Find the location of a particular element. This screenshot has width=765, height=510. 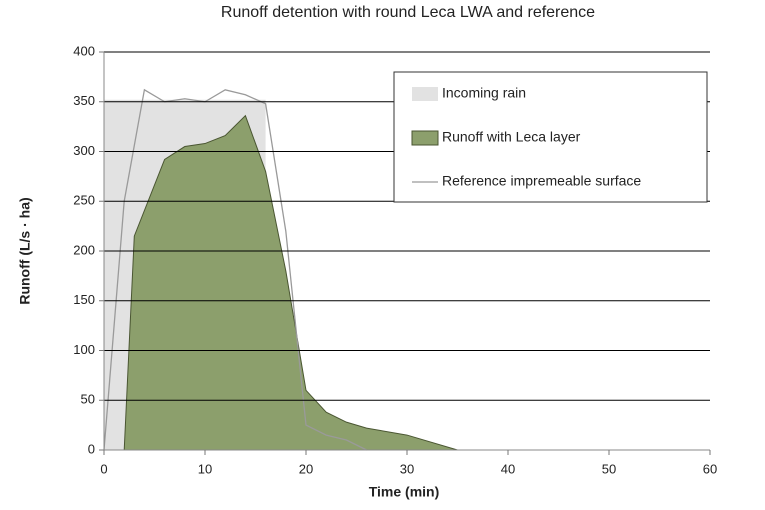

x-tick-label: 10 is located at coordinates (205, 468).